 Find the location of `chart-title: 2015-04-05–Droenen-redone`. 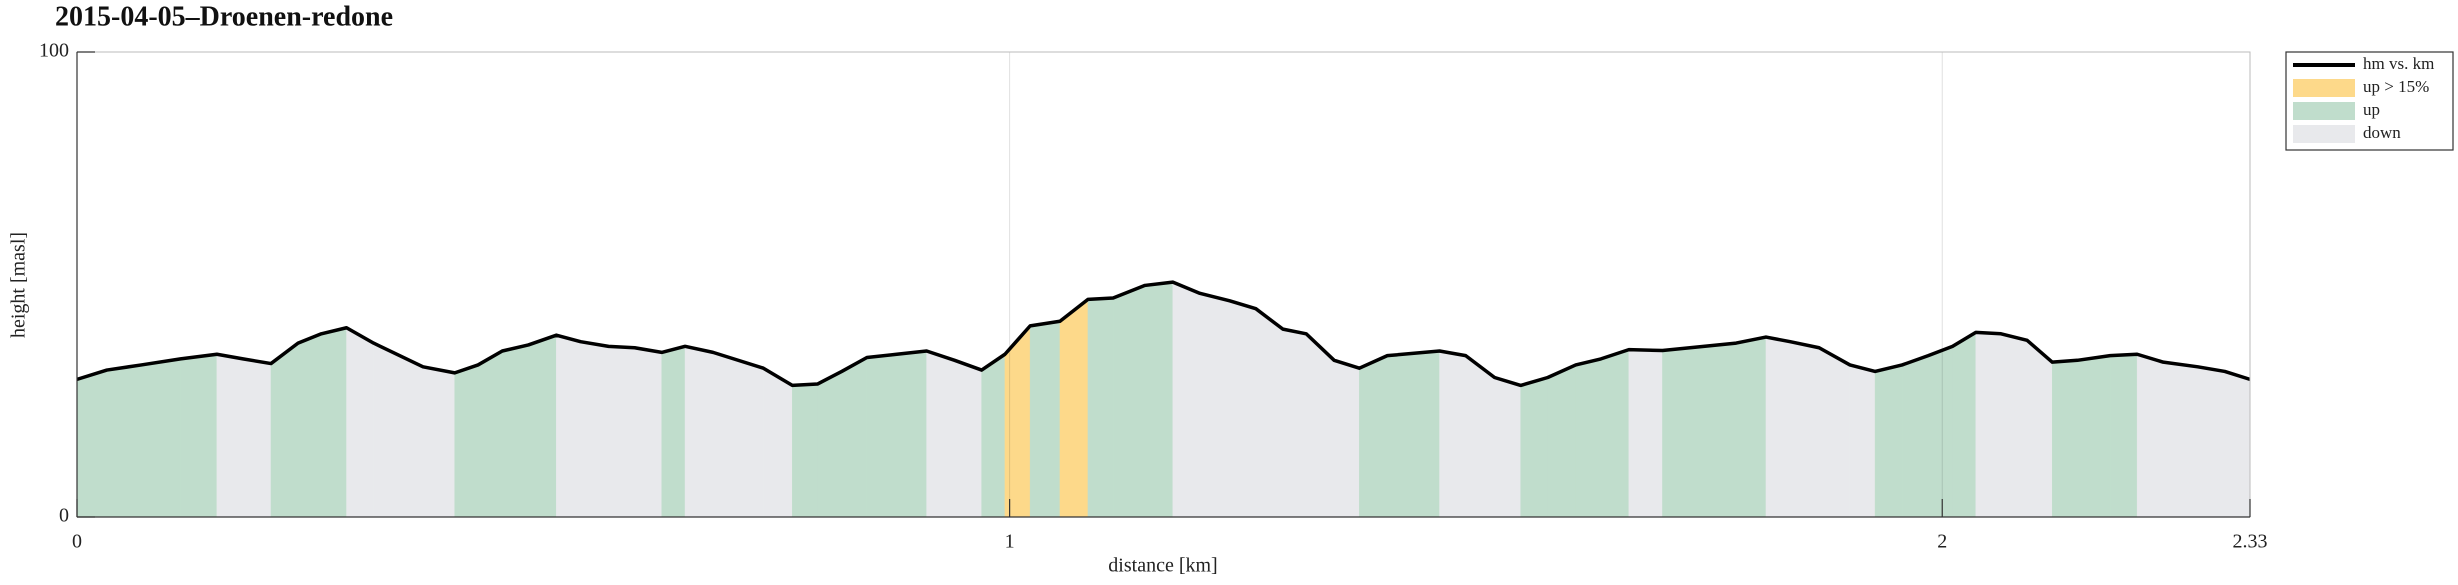

chart-title: 2015-04-05–Droenen-redone is located at coordinates (224, 16).